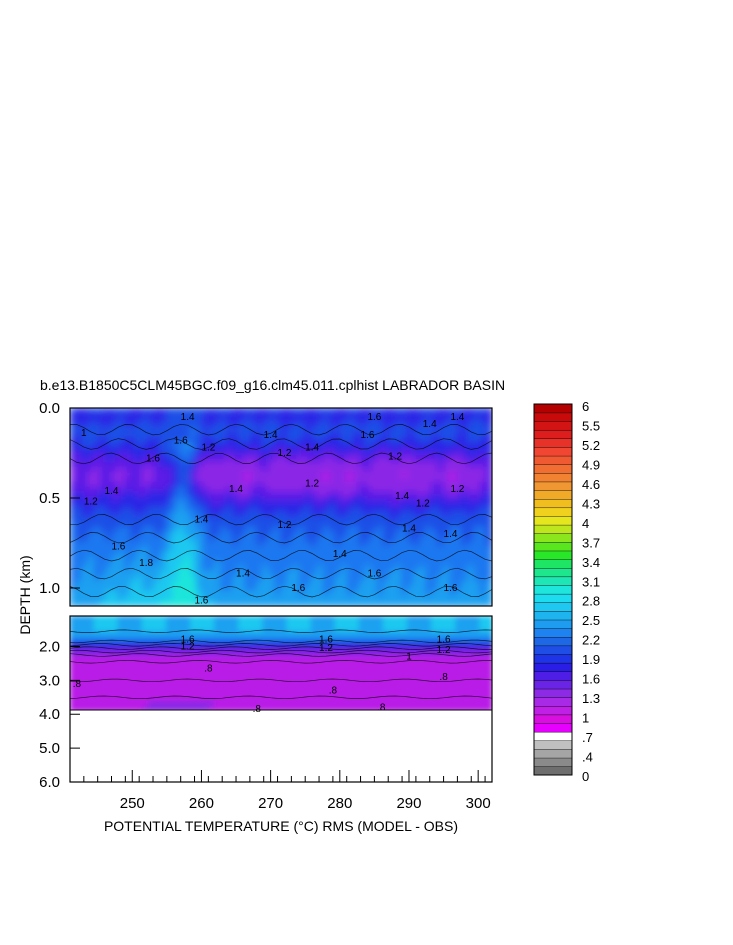  I want to click on y-tick-label: 0.5, so click(49, 498).